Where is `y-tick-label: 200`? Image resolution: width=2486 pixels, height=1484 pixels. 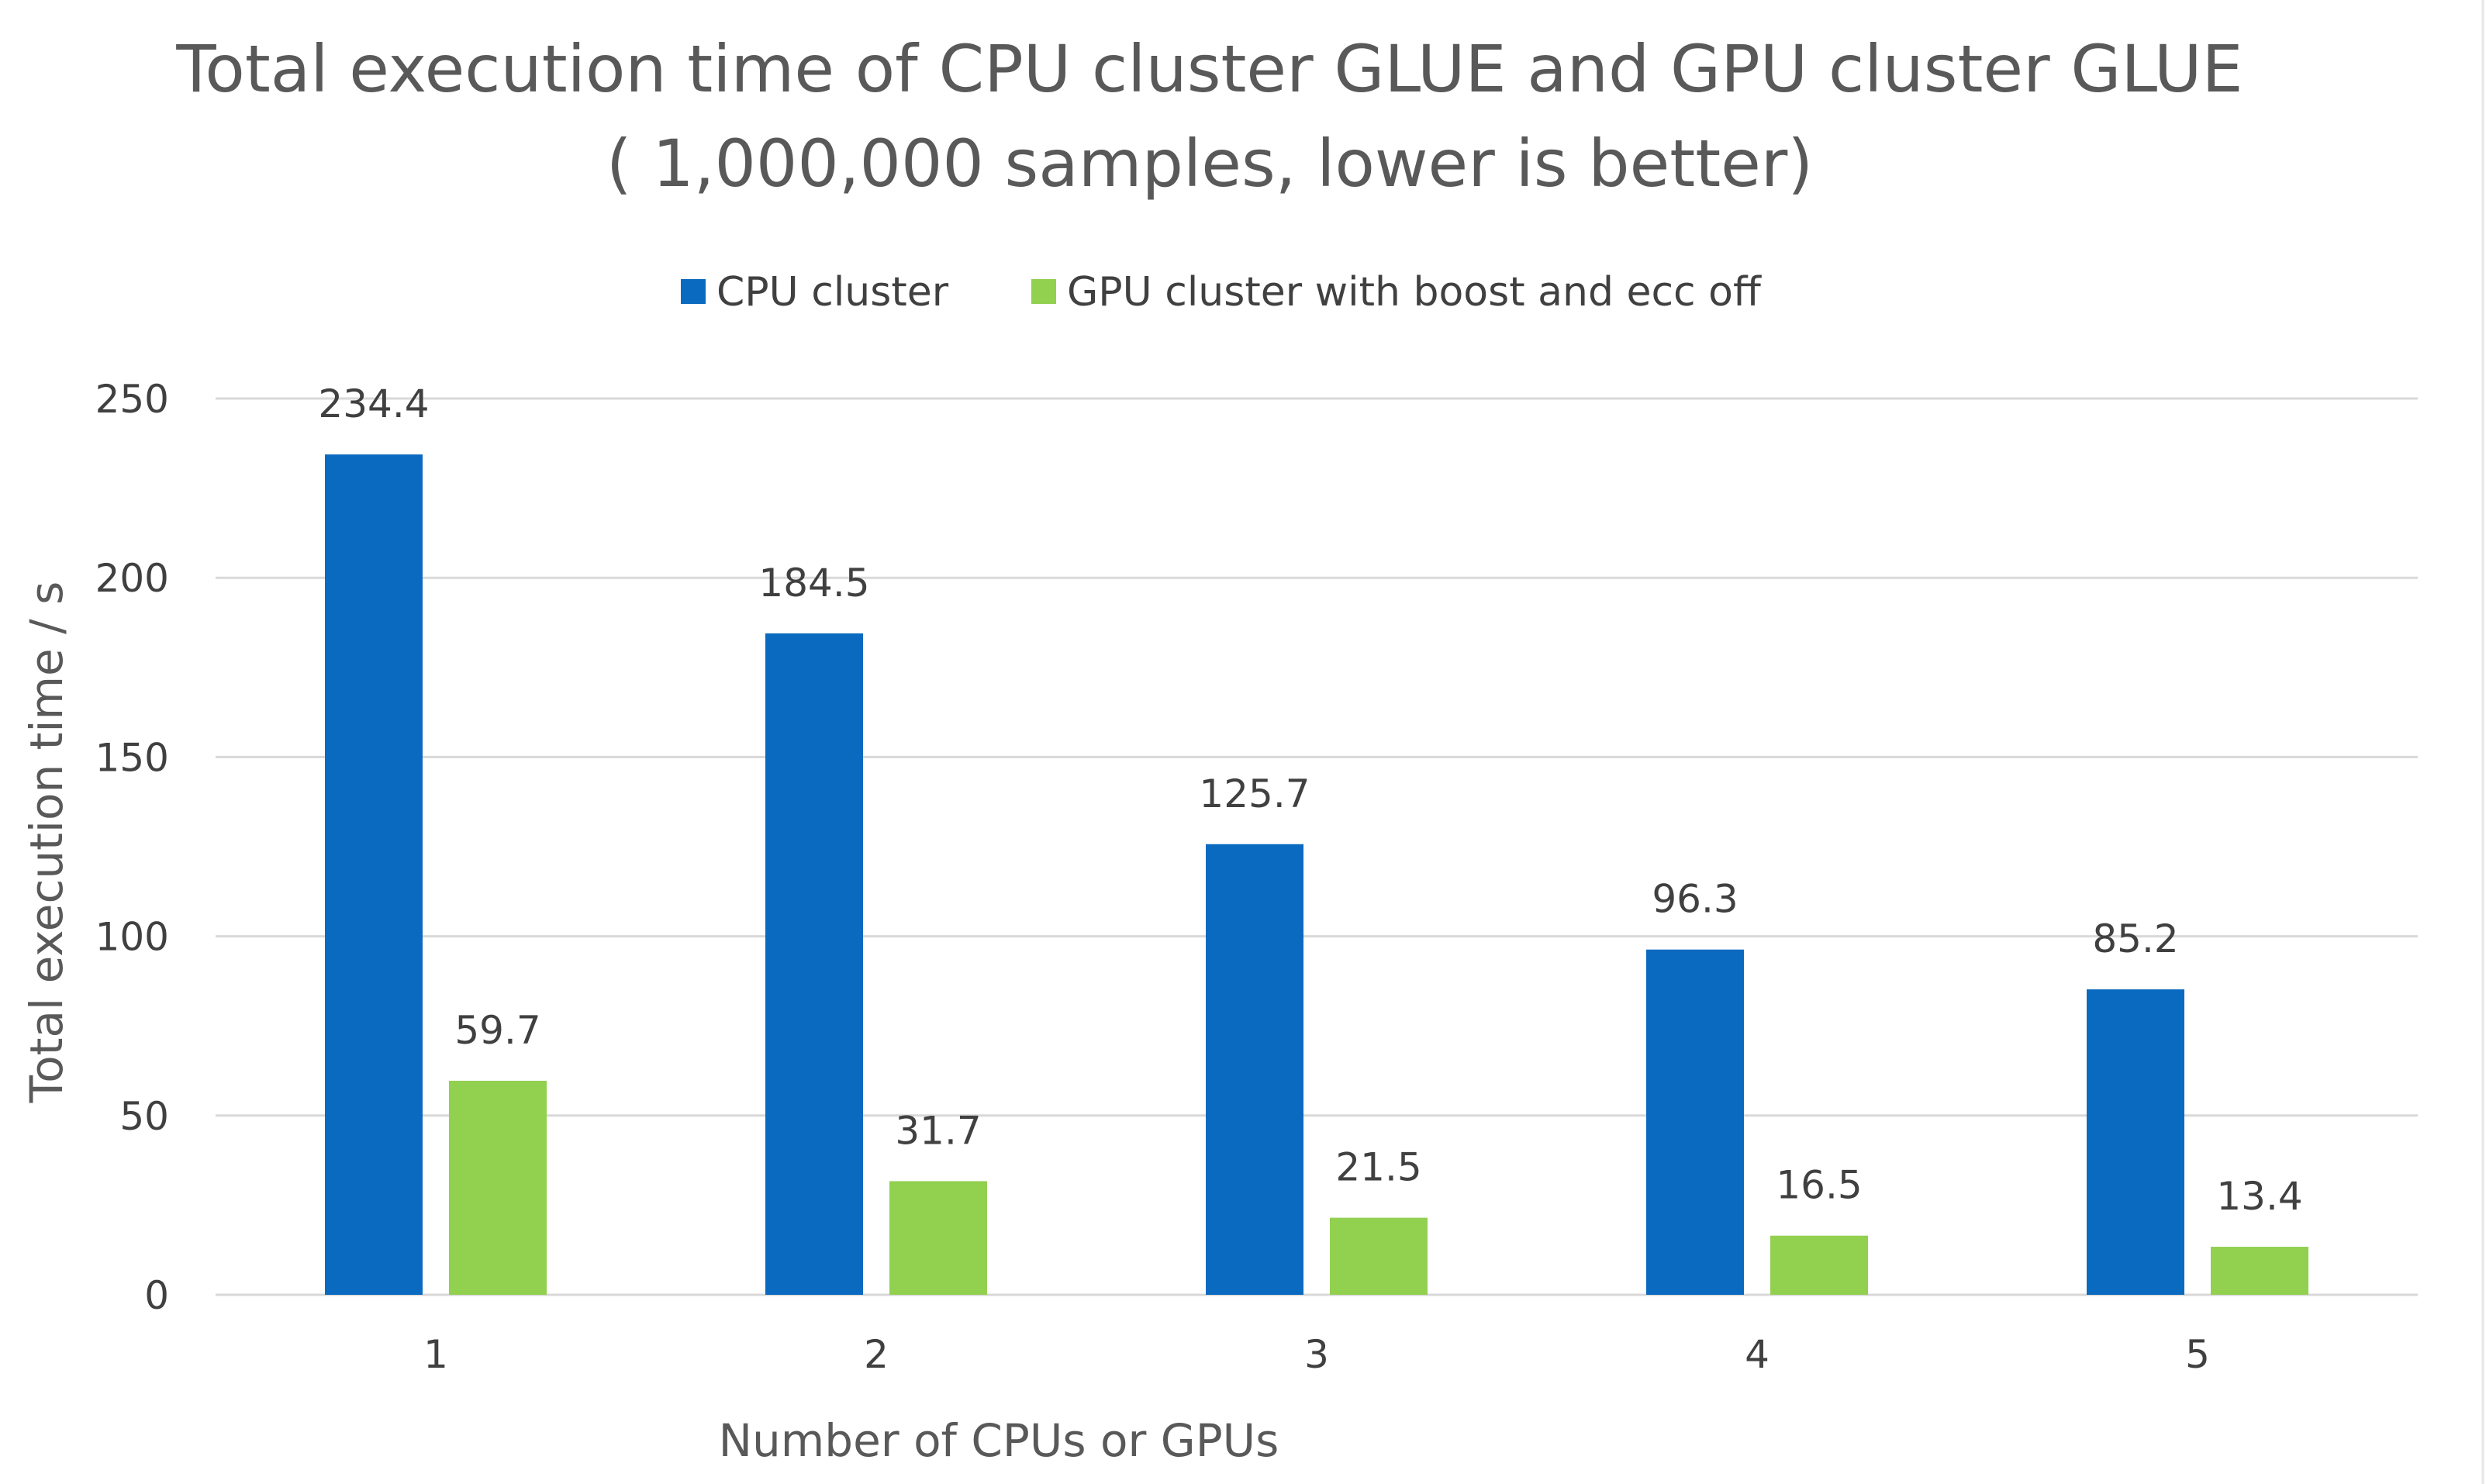 y-tick-label: 200 is located at coordinates (132, 579).